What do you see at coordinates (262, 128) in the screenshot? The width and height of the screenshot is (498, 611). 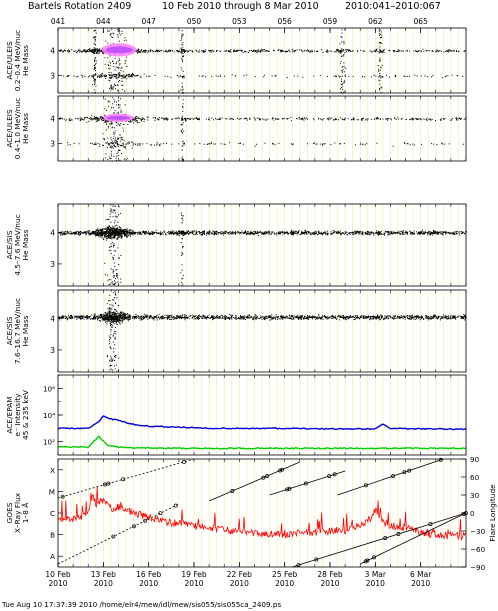 I see `panel-frame` at bounding box center [262, 128].